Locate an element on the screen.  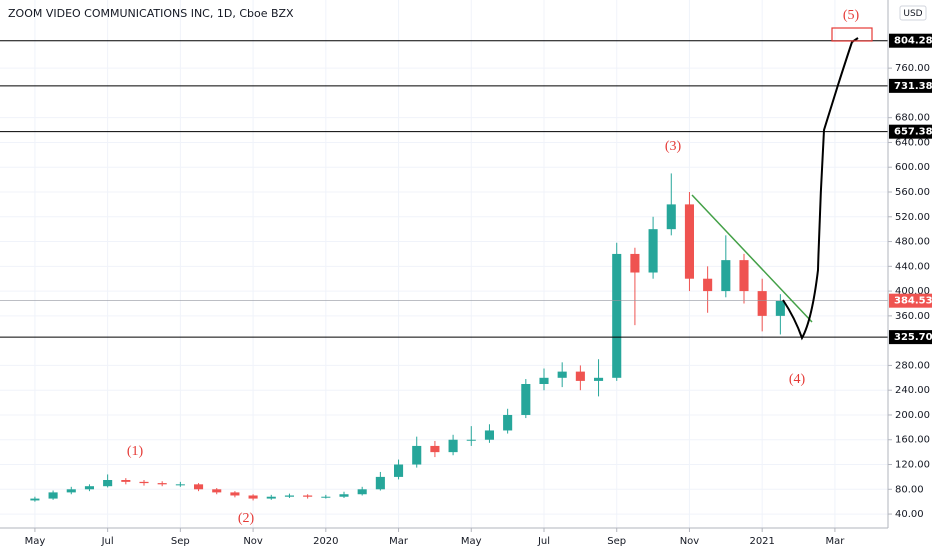
wave-label: (5) is located at coordinates (851, 15).